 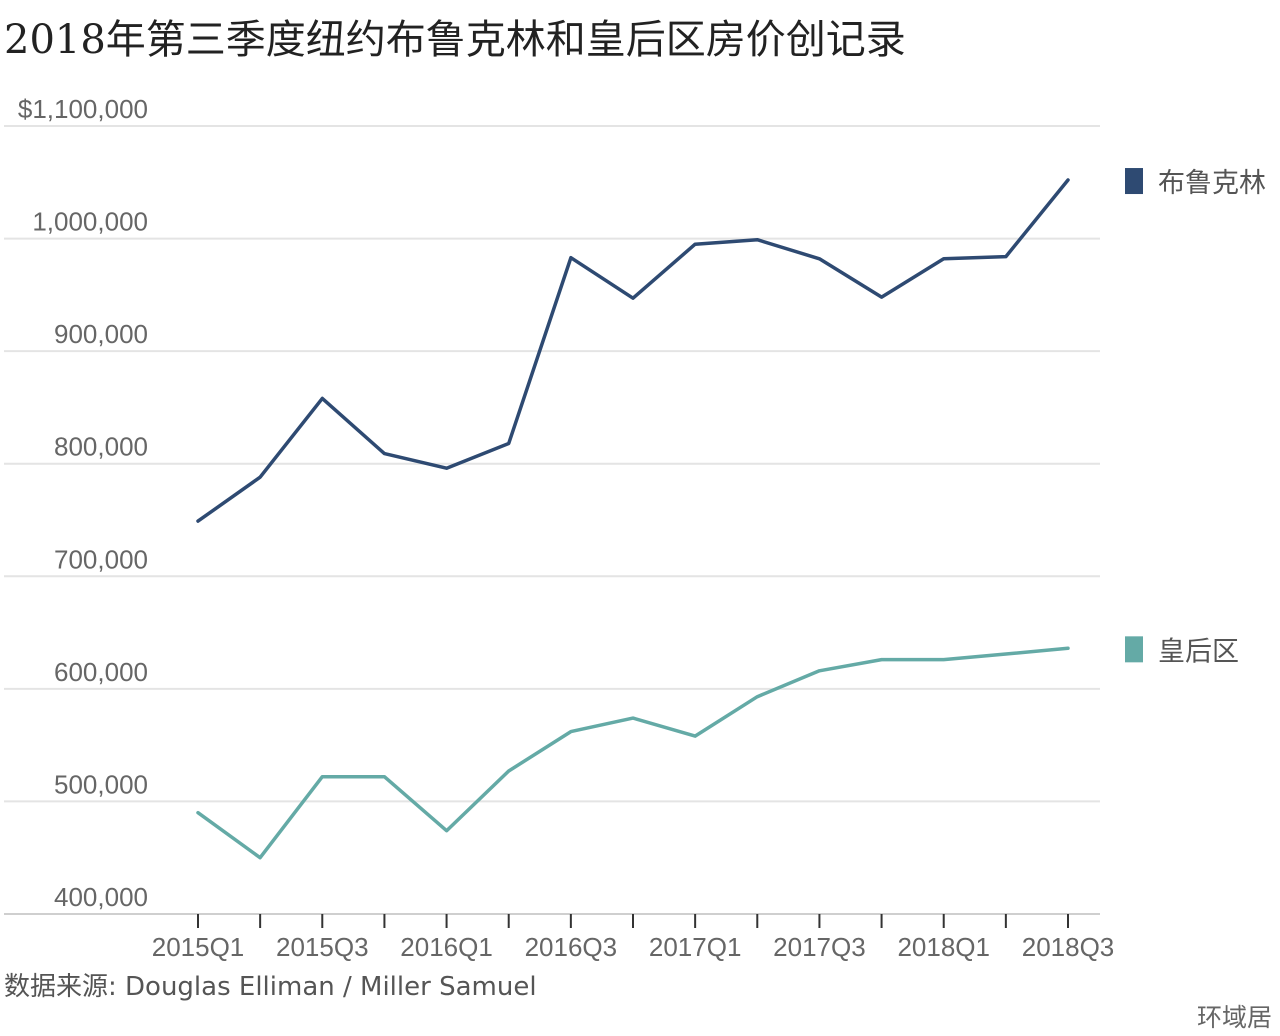 I want to click on series-line-queens, so click(x=633, y=753).